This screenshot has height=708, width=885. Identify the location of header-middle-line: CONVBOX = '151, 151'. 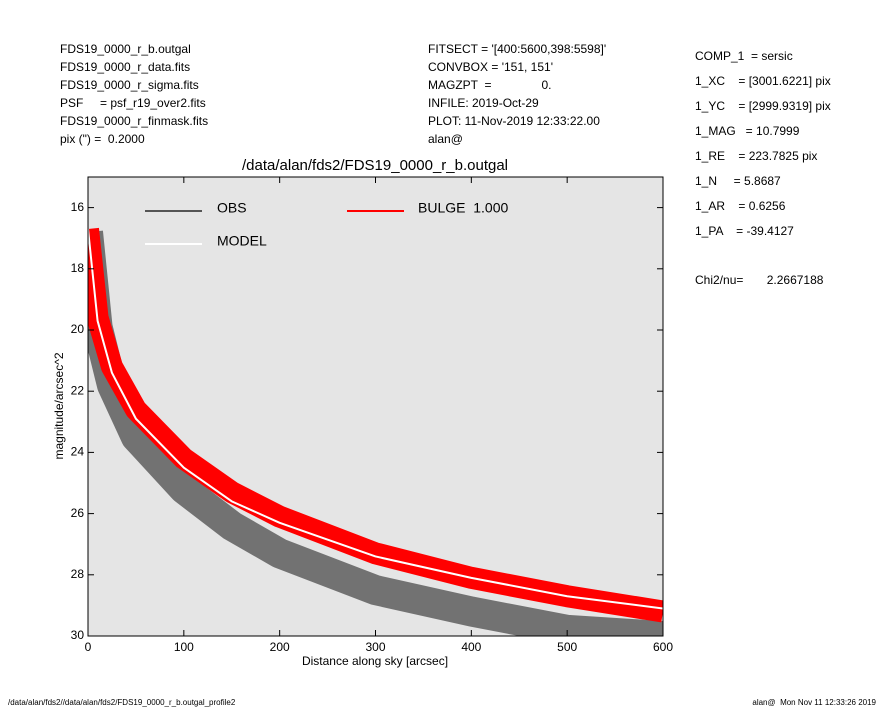
(490, 67).